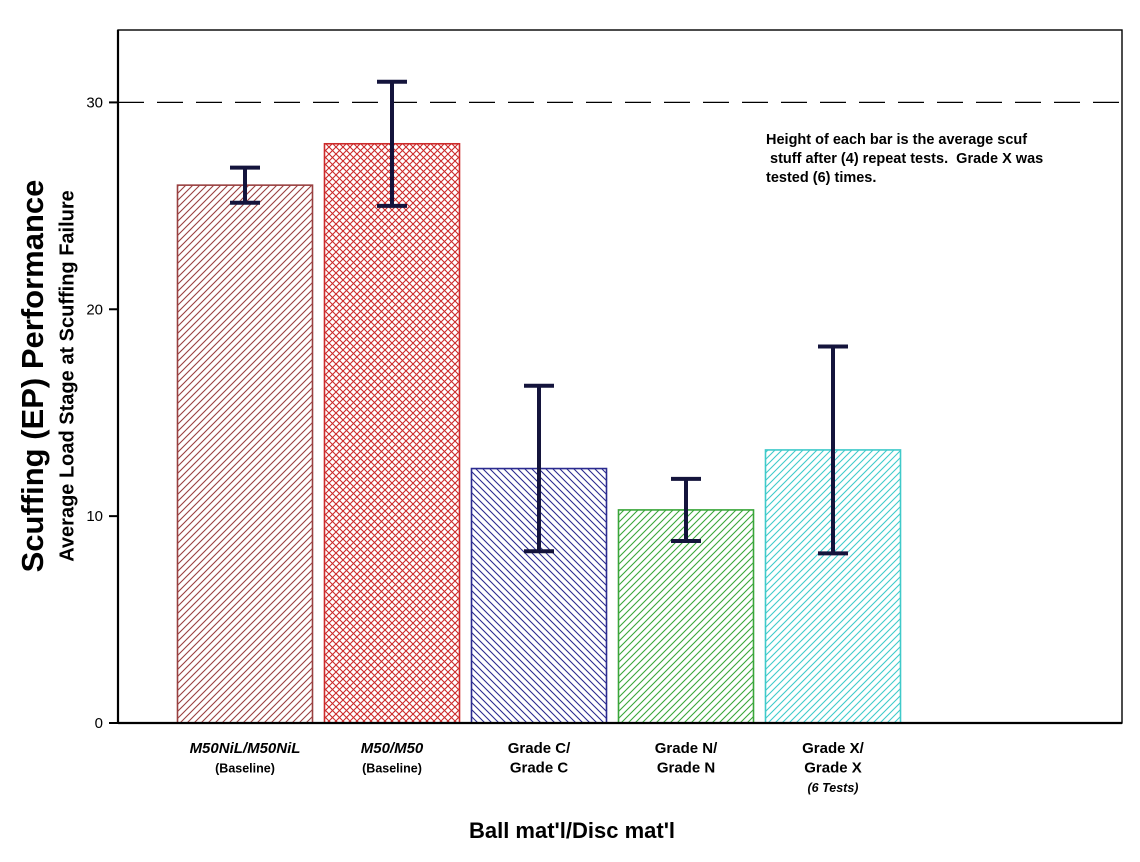 This screenshot has height=862, width=1140. What do you see at coordinates (245, 748) in the screenshot?
I see `category-label: M50NiL/M50NiL` at bounding box center [245, 748].